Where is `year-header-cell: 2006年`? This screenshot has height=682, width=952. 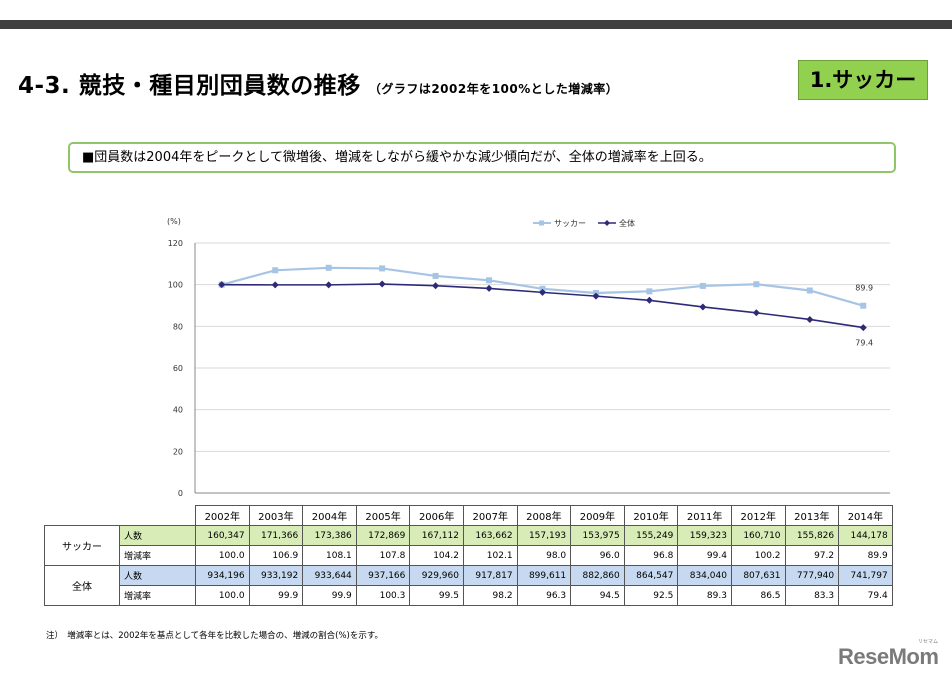 year-header-cell: 2006年 is located at coordinates (436, 515).